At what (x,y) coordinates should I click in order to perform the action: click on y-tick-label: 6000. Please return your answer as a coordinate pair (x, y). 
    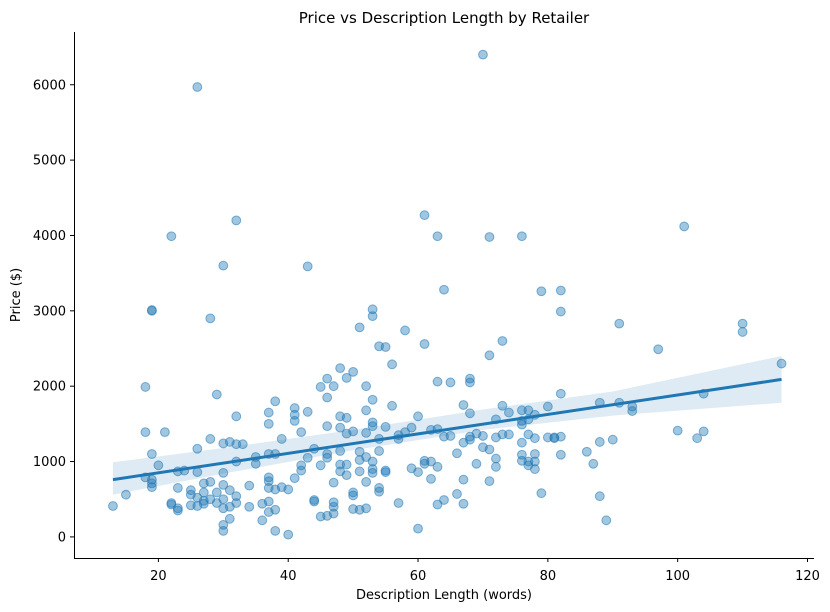
    Looking at the image, I should click on (49, 85).